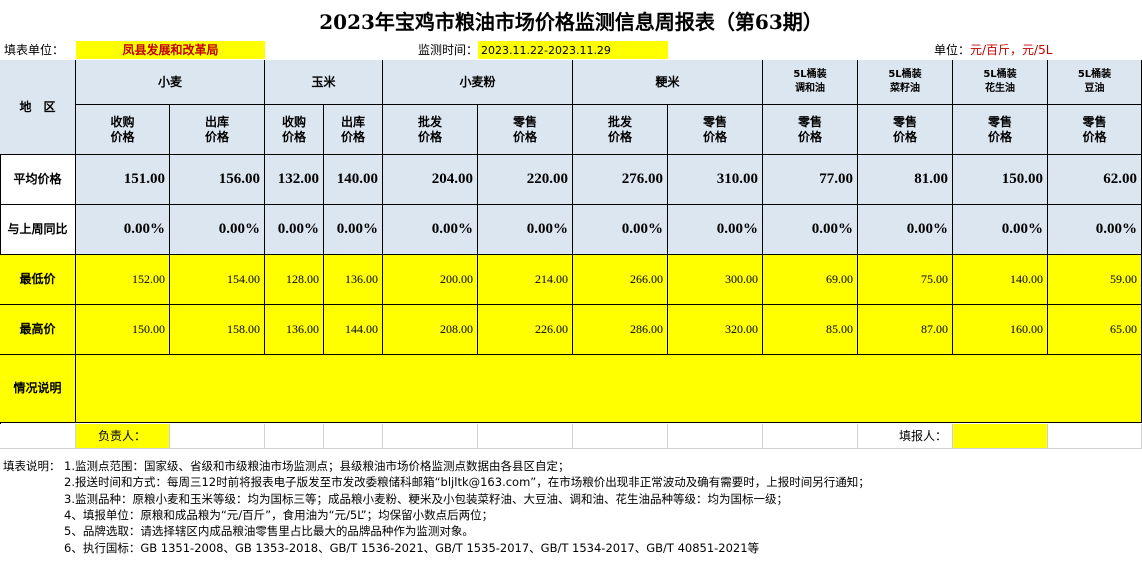 The image size is (1142, 561). What do you see at coordinates (715, 330) in the screenshot?
I see `price-cell: 320.00` at bounding box center [715, 330].